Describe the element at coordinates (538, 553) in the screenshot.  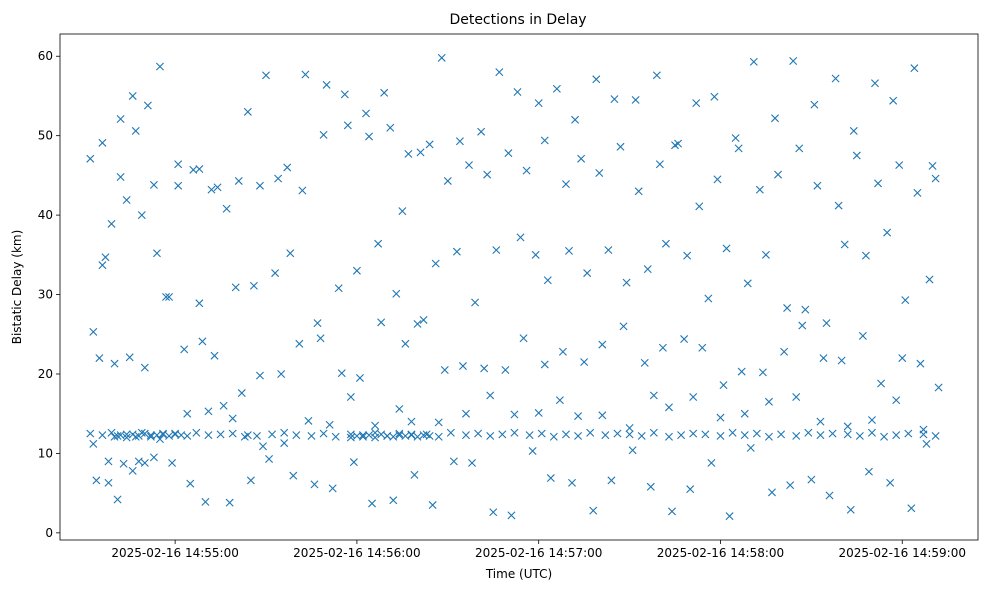
I see `x-tick-label: 2025-02-16 14:57:00` at that location.